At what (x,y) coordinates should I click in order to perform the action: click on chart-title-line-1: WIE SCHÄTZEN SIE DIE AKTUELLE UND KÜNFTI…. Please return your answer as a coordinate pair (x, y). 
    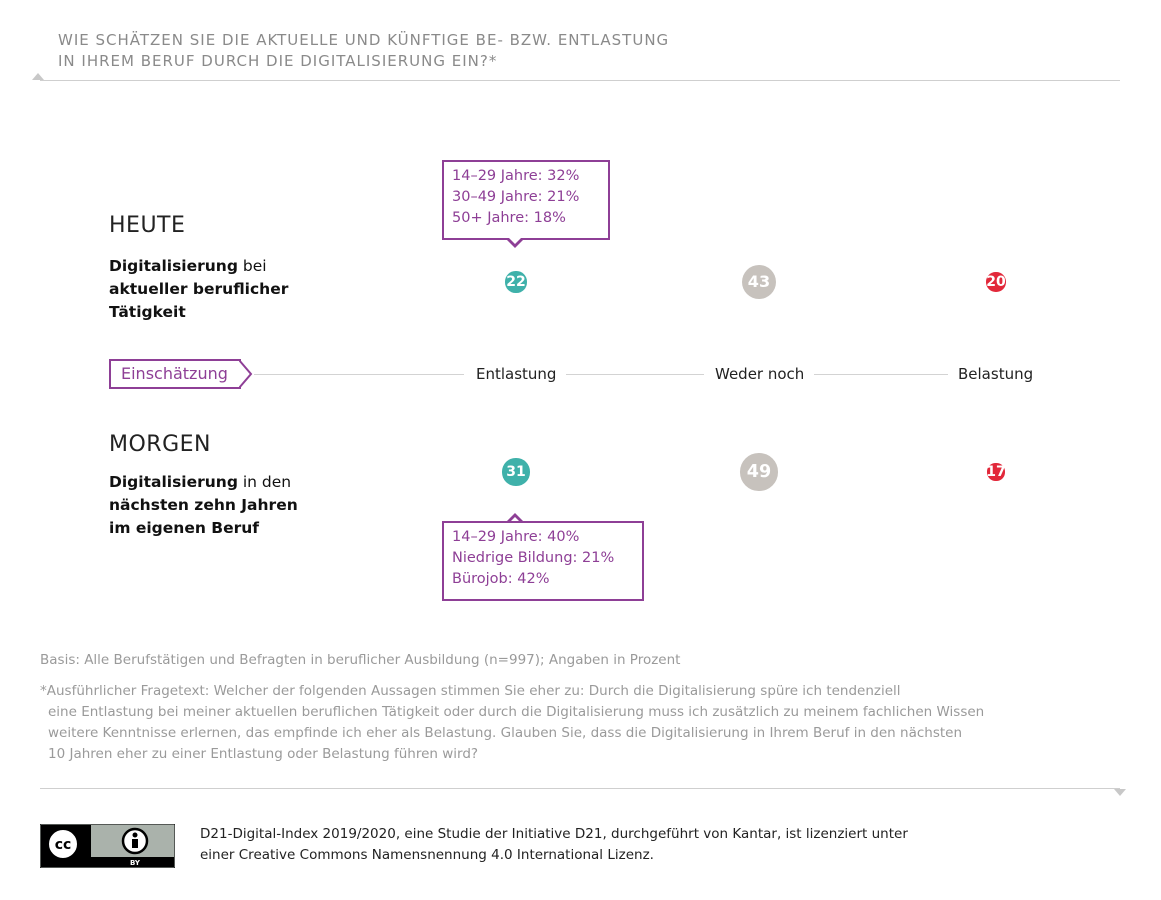
    Looking at the image, I should click on (364, 40).